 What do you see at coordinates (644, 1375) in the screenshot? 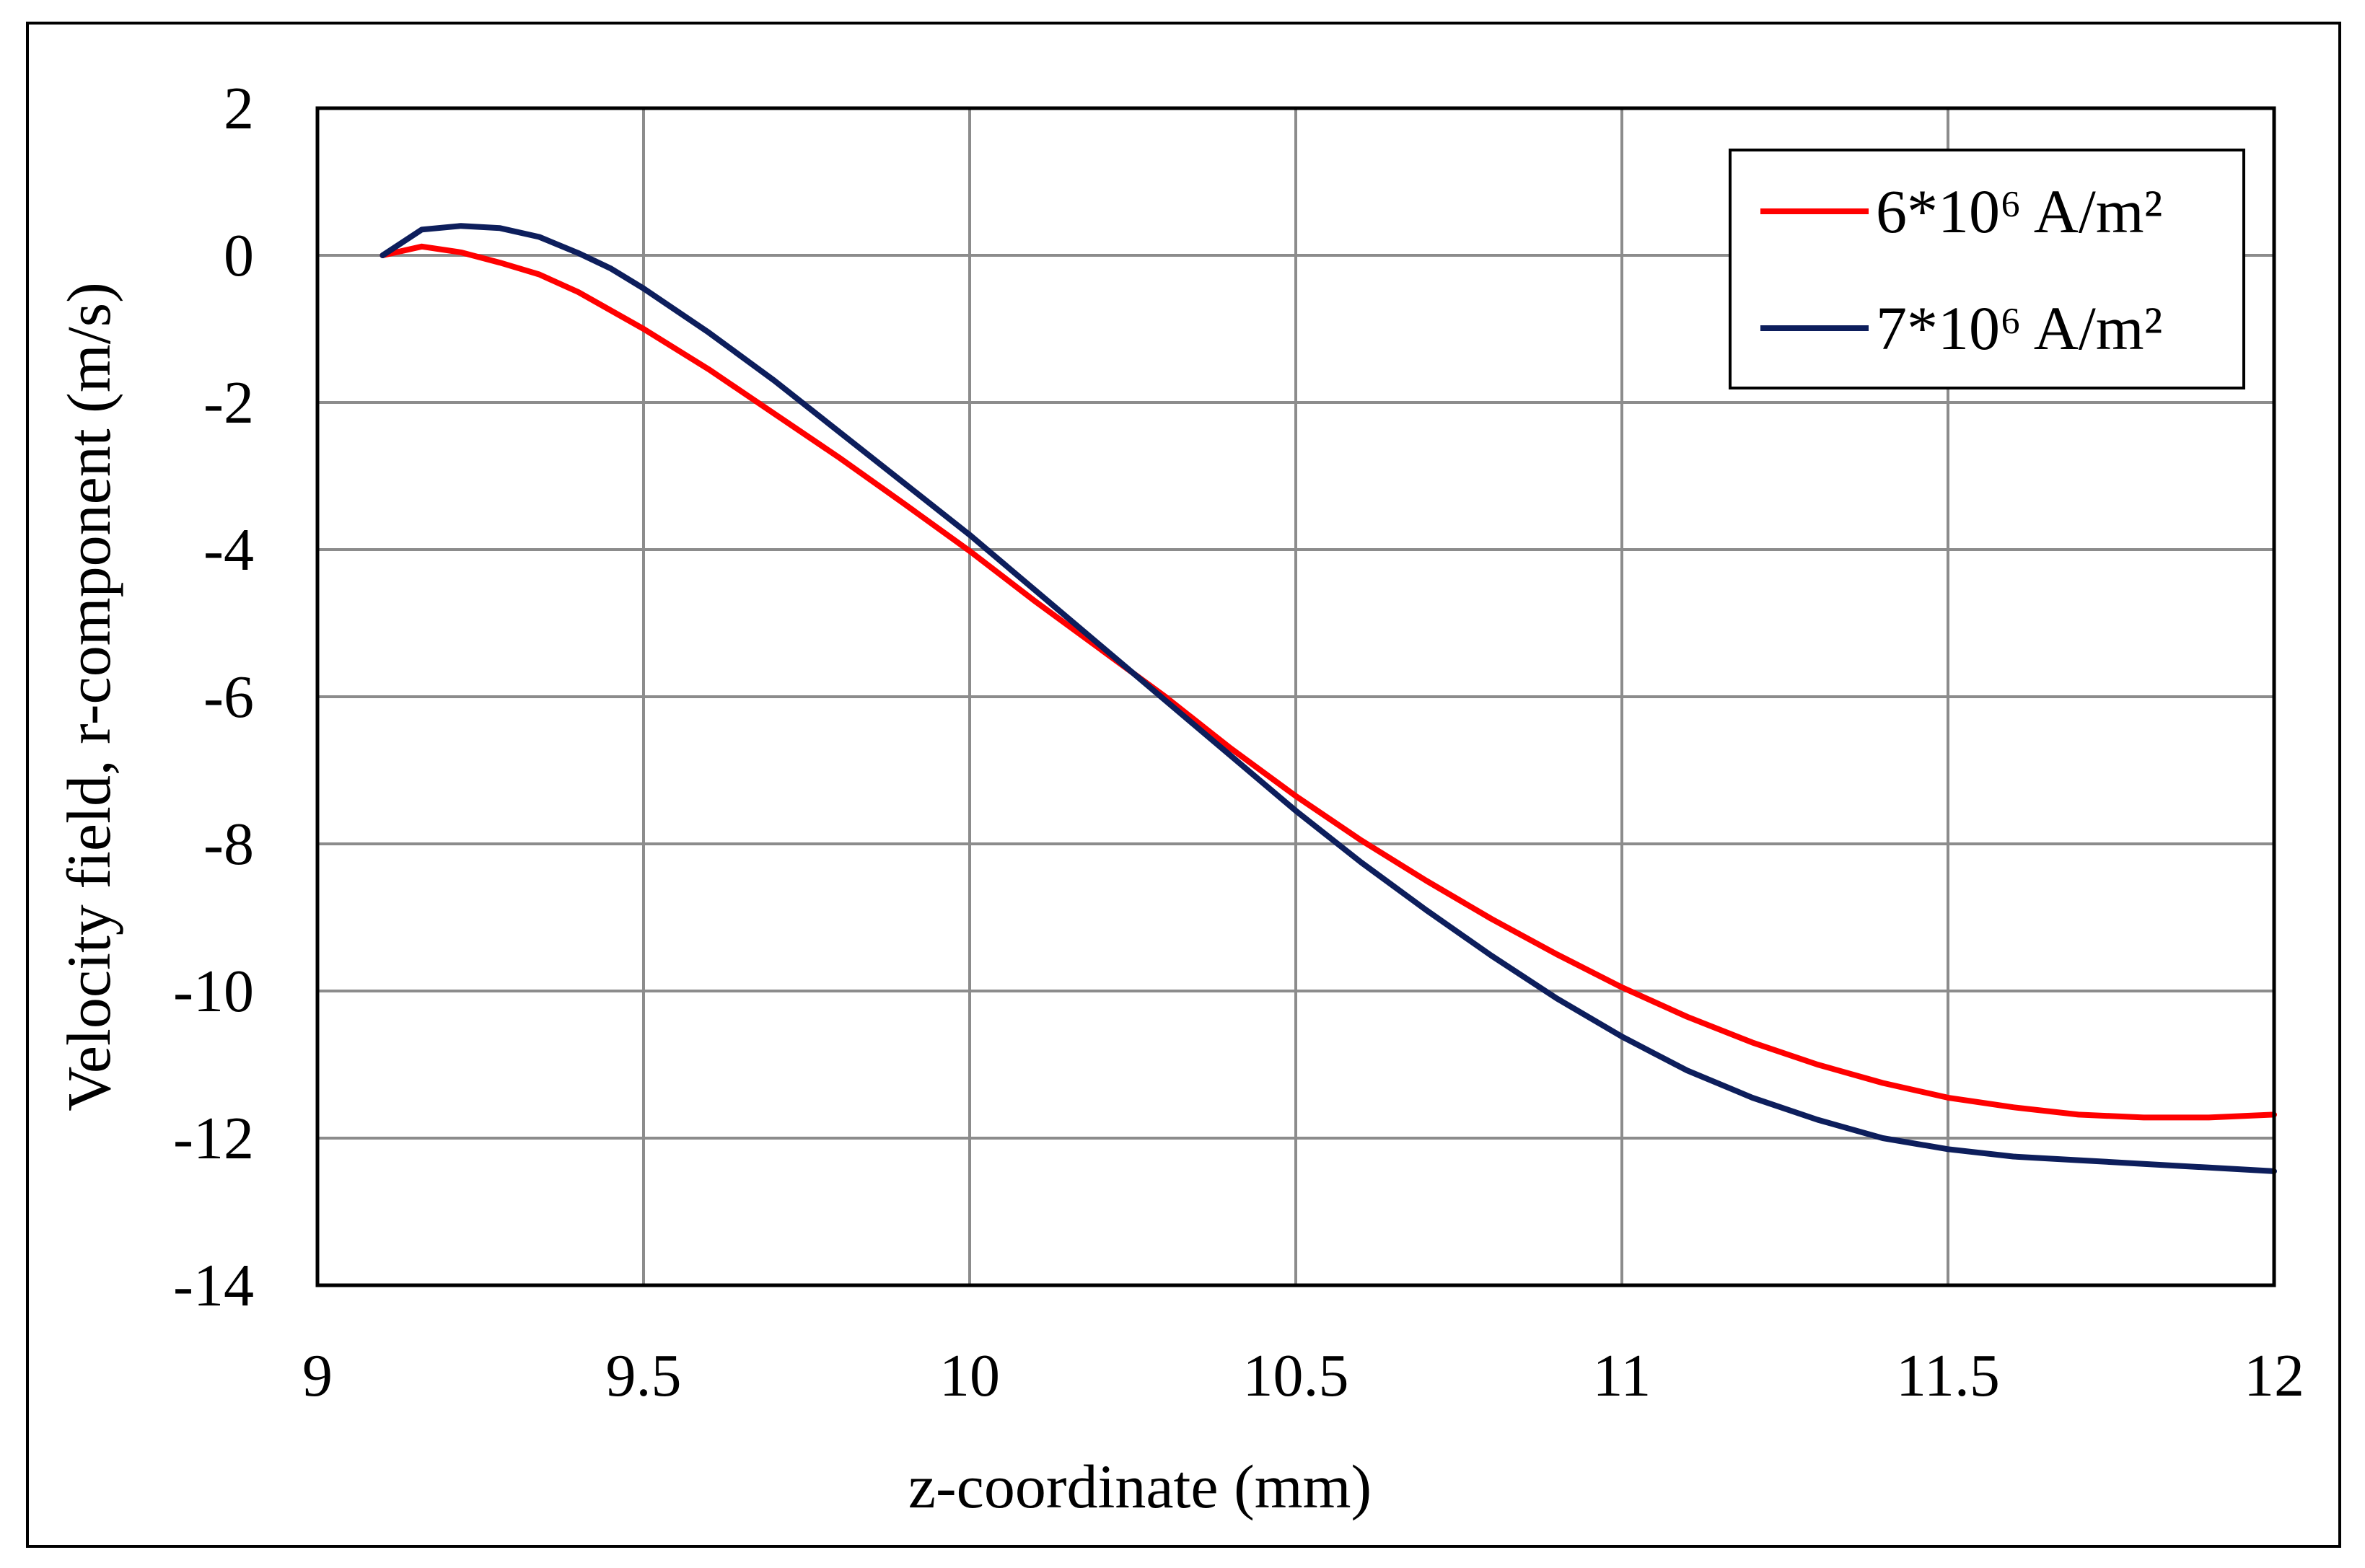
I see `x-tick-label: 9.5` at bounding box center [644, 1375].